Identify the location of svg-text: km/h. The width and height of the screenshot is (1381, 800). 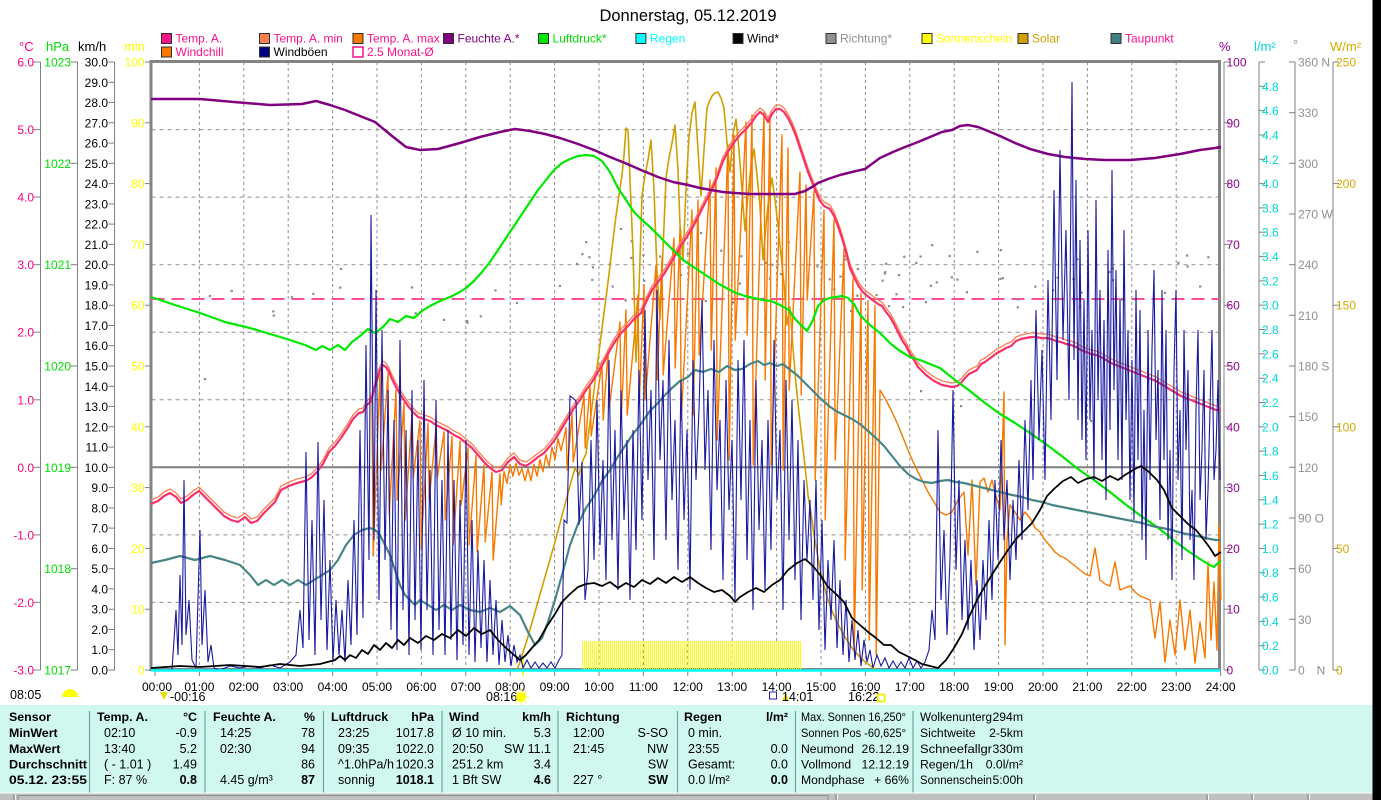
(536, 717).